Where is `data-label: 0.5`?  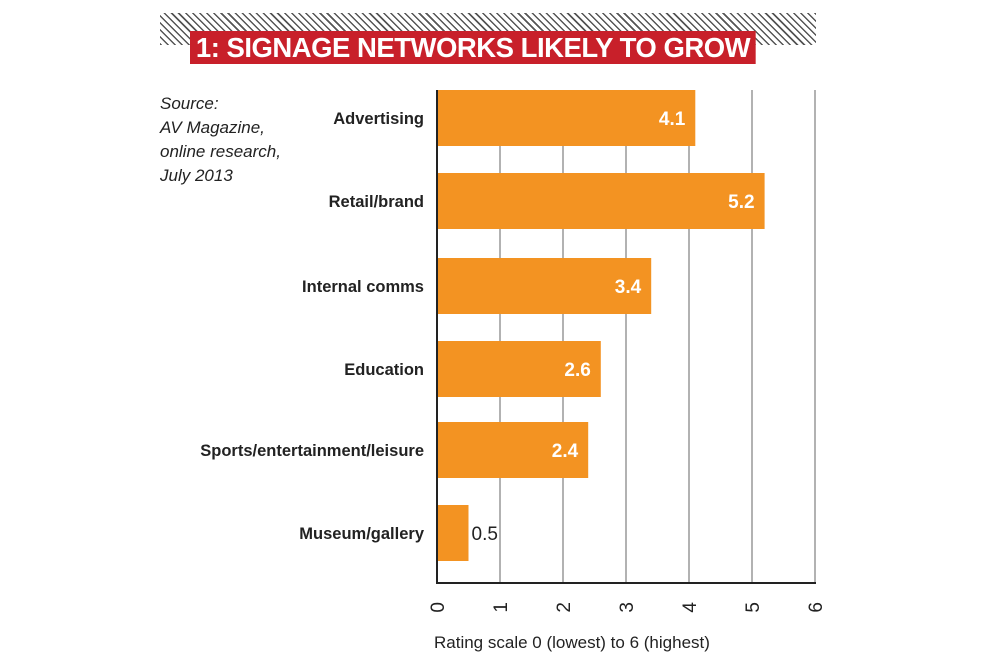 data-label: 0.5 is located at coordinates (485, 534).